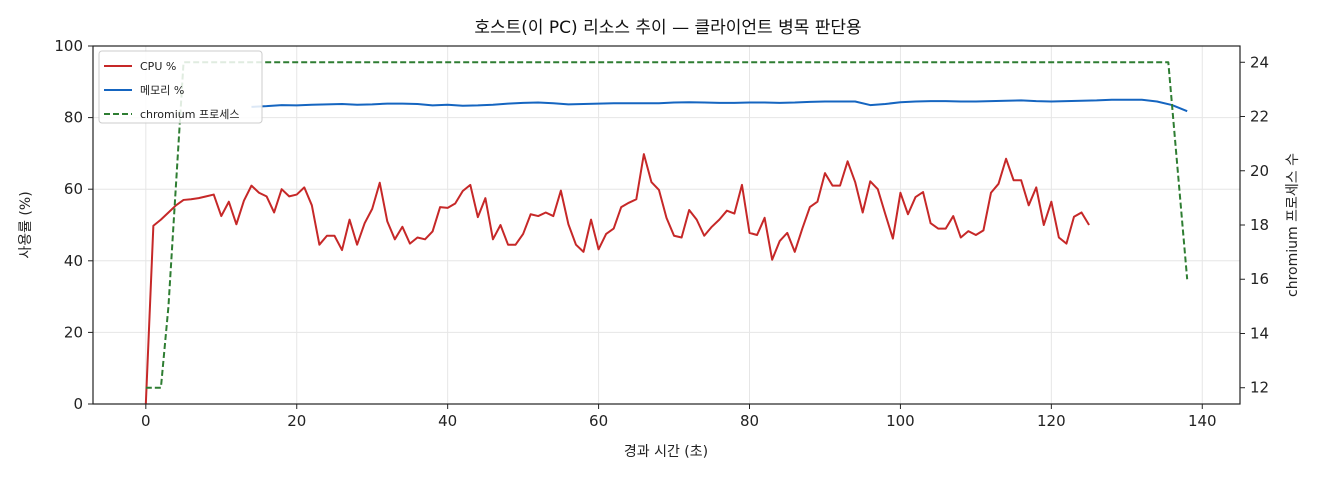 The width and height of the screenshot is (1320, 480). I want to click on y2-tick-label: 16, so click(1259, 279).